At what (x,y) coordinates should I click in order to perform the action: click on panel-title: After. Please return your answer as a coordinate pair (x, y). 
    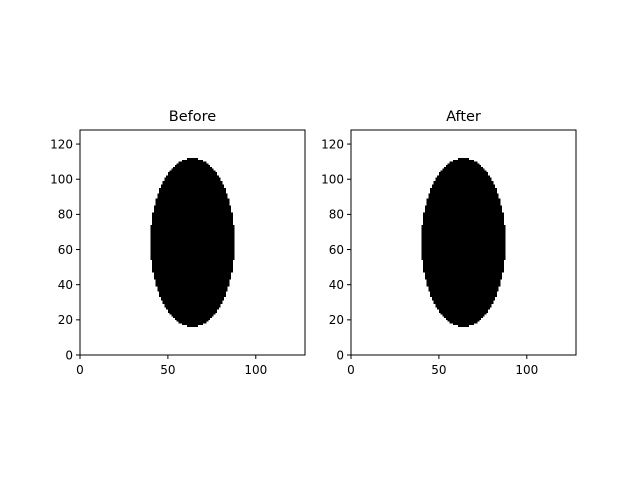
    Looking at the image, I should click on (463, 117).